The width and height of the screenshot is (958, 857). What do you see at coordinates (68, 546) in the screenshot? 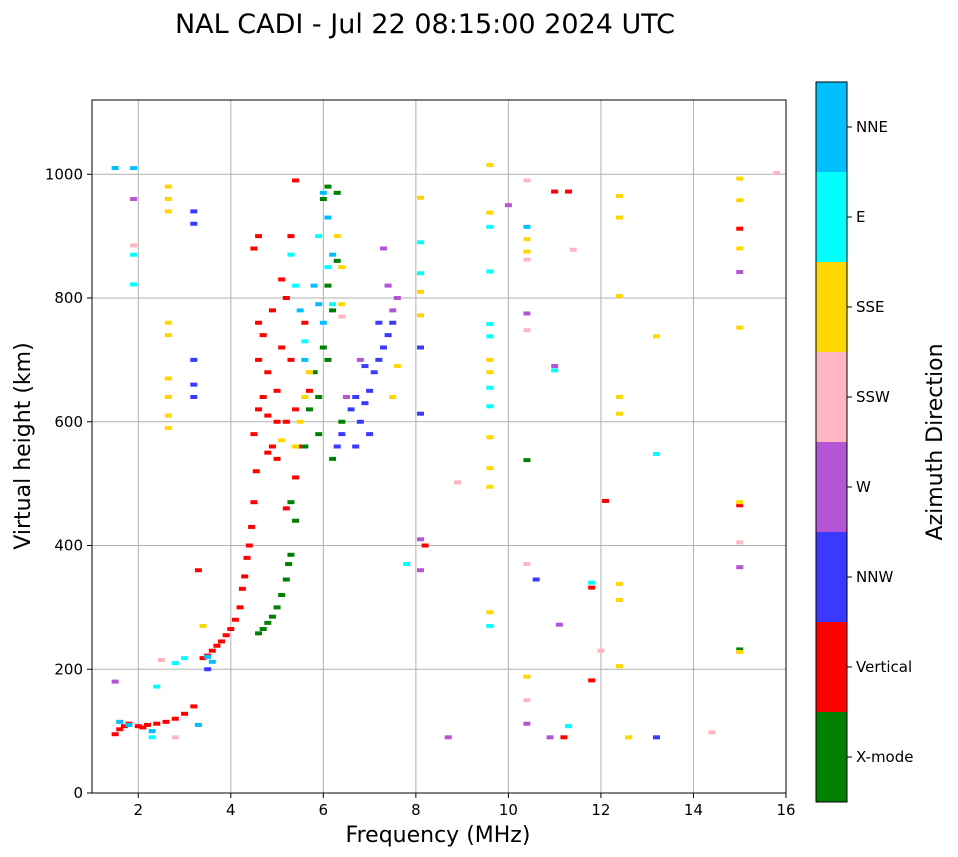
I see `y-tick-label: 400` at bounding box center [68, 546].